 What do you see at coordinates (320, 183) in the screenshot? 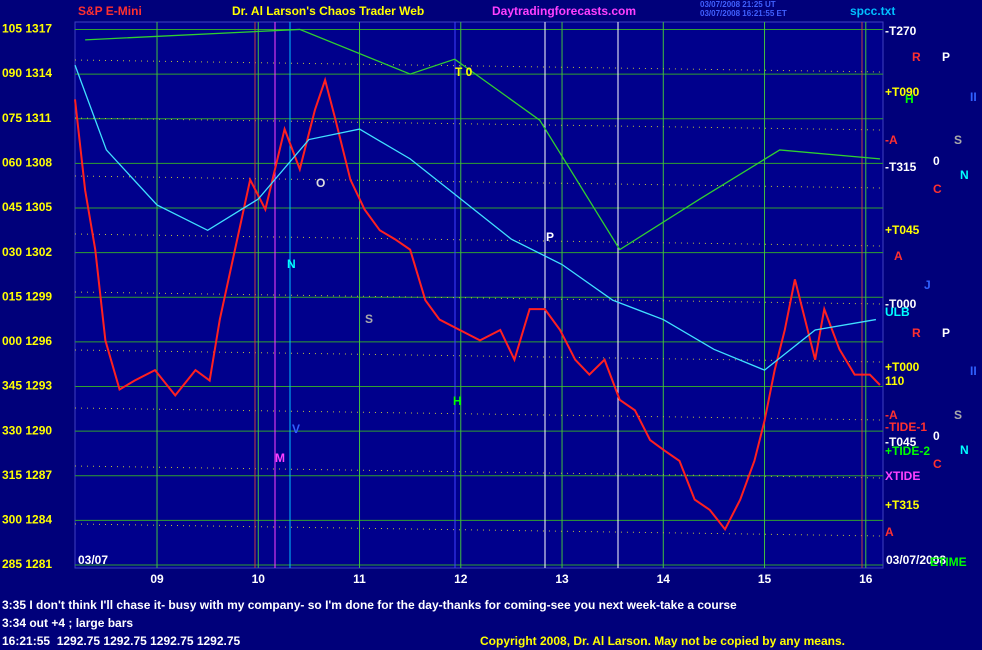
I see `annotation: O` at bounding box center [320, 183].